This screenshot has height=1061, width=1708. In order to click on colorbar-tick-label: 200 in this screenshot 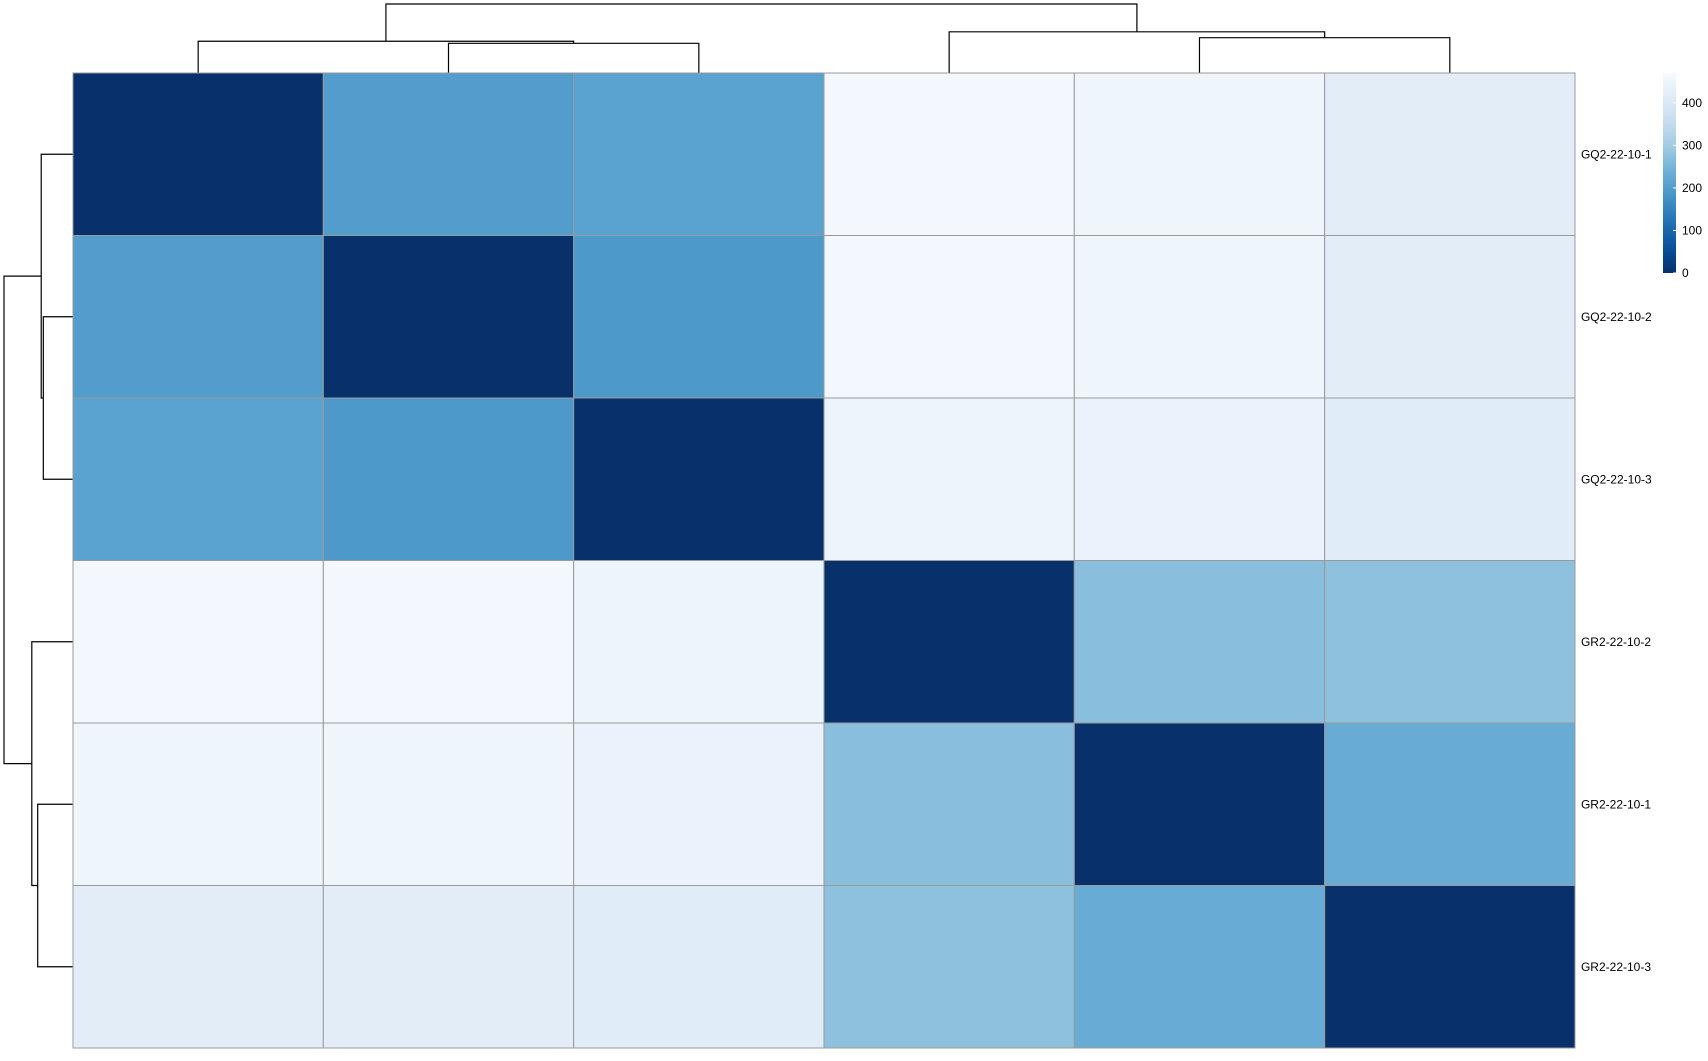, I will do `click(1692, 188)`.